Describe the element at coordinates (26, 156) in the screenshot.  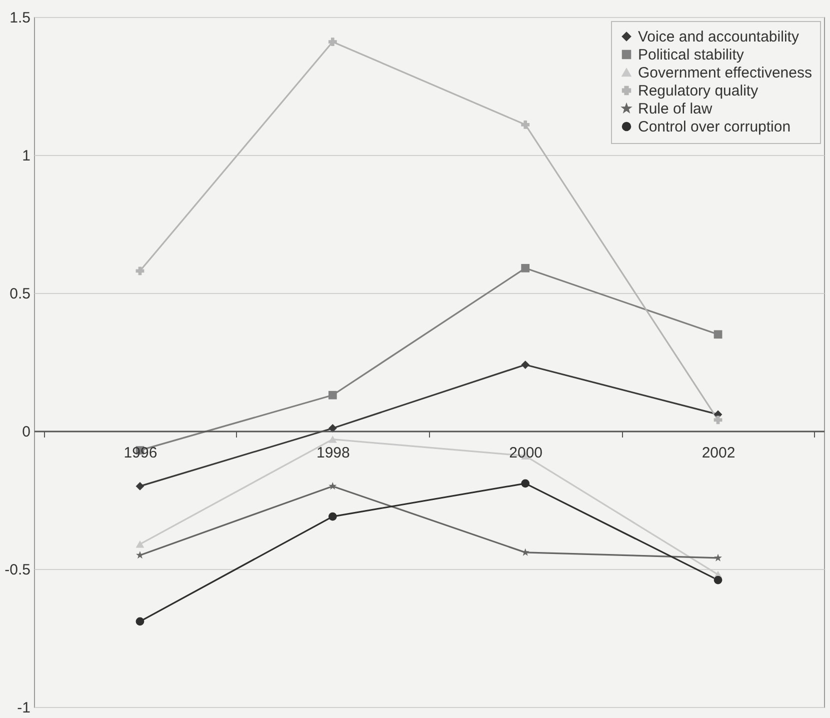
I see `y-tick-label: 1` at that location.